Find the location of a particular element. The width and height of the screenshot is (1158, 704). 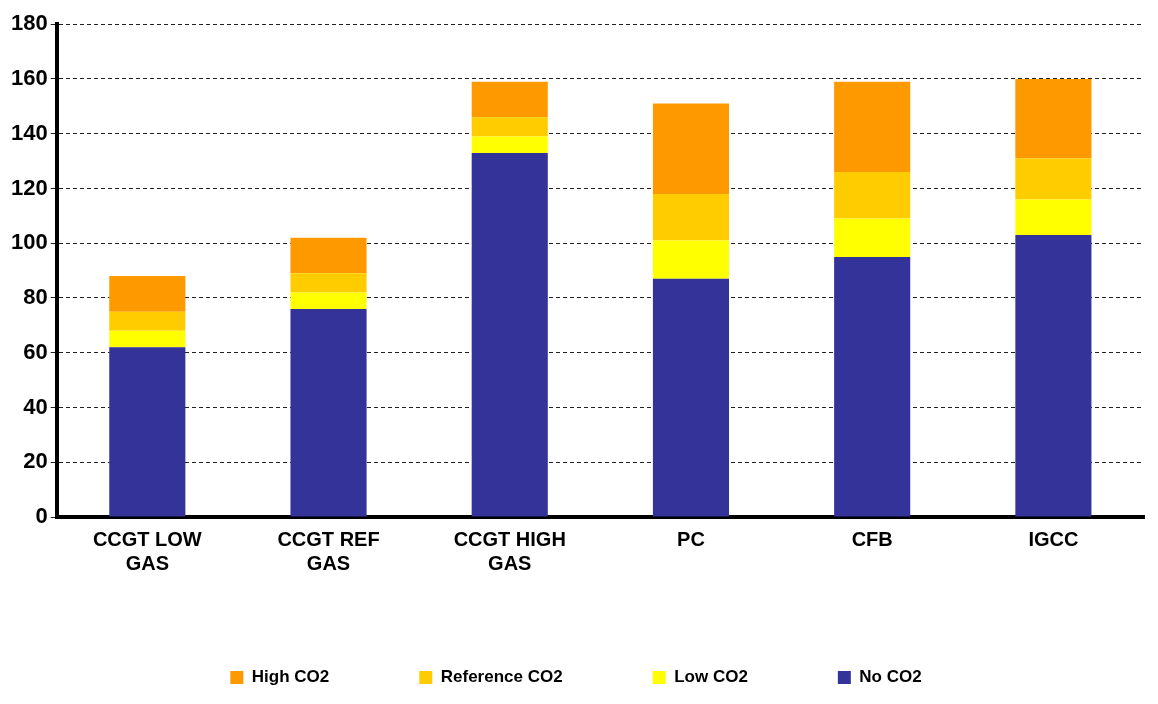

x-tick-label: CFB is located at coordinates (872, 538).